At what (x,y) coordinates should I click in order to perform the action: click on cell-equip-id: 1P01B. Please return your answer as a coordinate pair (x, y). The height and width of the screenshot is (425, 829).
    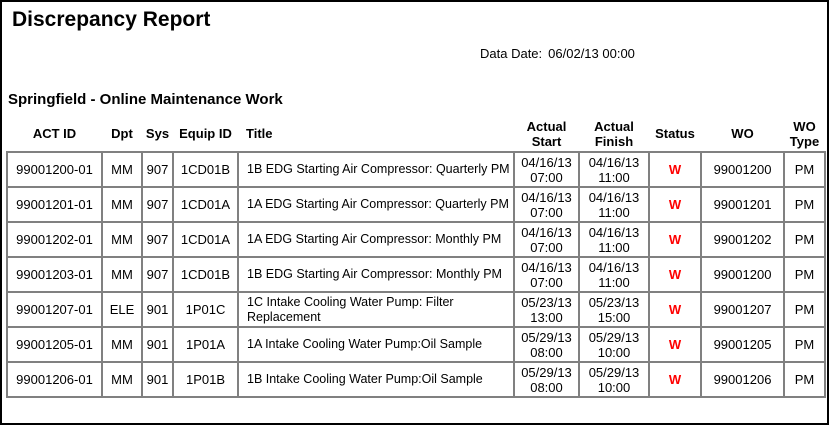
    Looking at the image, I should click on (205, 379).